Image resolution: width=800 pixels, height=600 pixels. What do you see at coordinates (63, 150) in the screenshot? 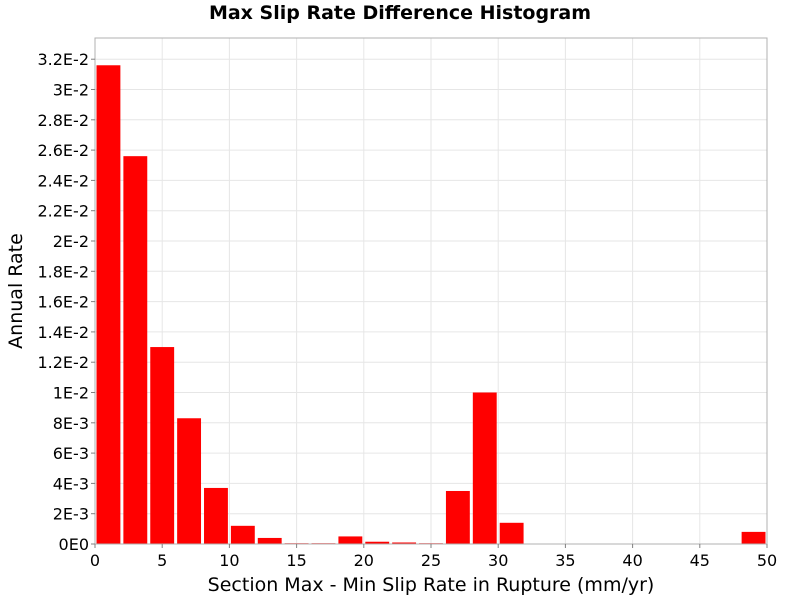
I see `y-tick-label: 2.6E-2` at bounding box center [63, 150].